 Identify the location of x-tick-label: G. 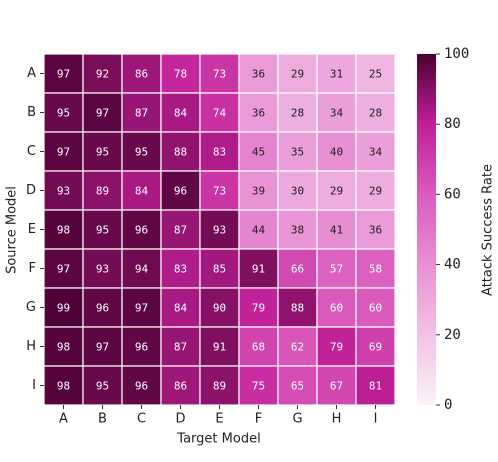
(297, 419).